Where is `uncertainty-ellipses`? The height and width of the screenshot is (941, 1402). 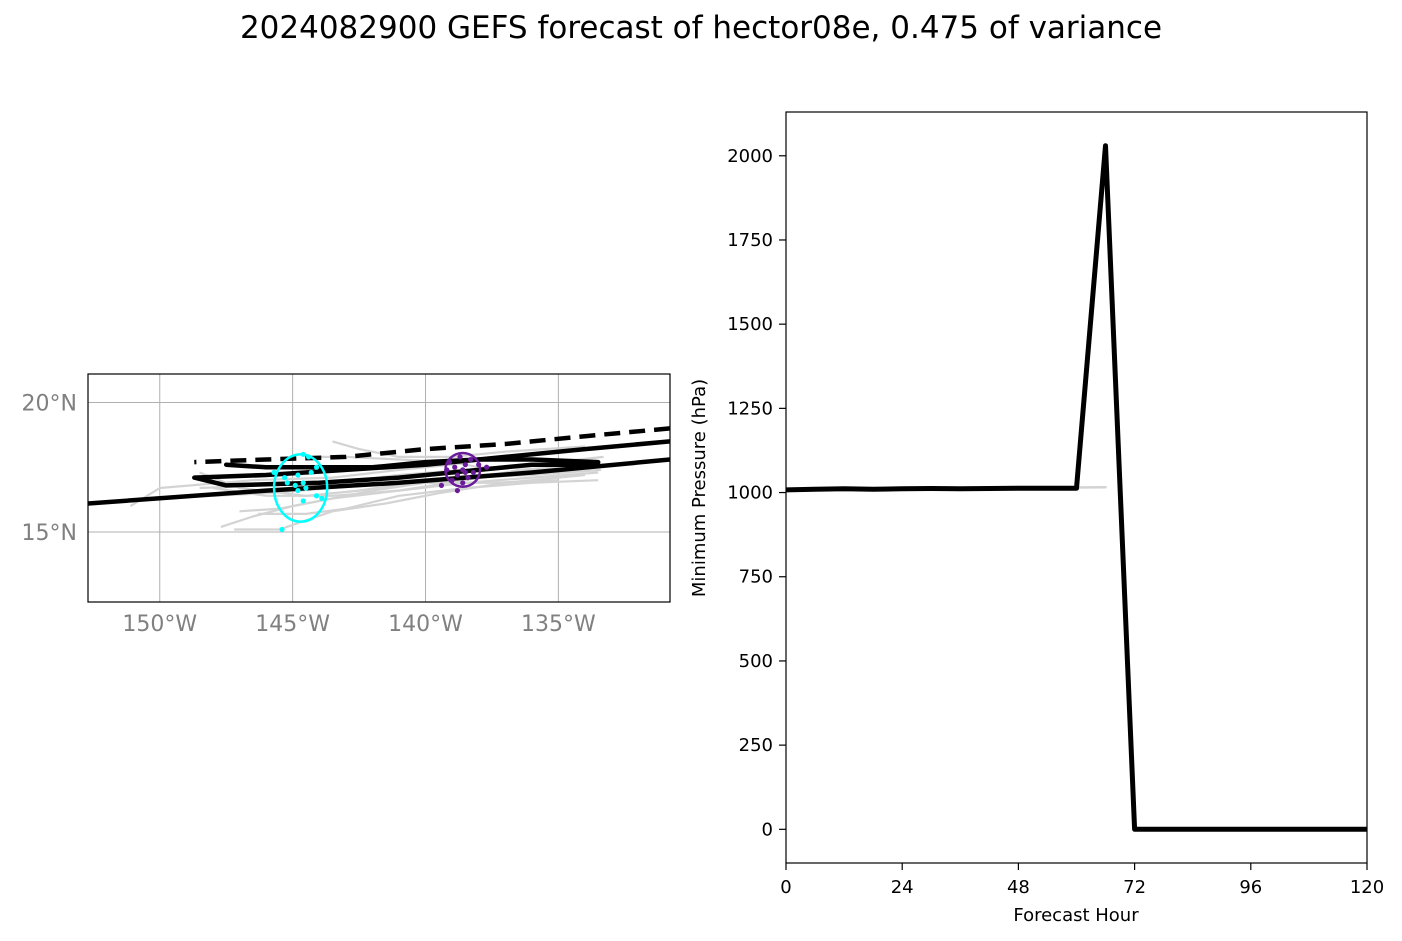
uncertainty-ellipses is located at coordinates (380, 492).